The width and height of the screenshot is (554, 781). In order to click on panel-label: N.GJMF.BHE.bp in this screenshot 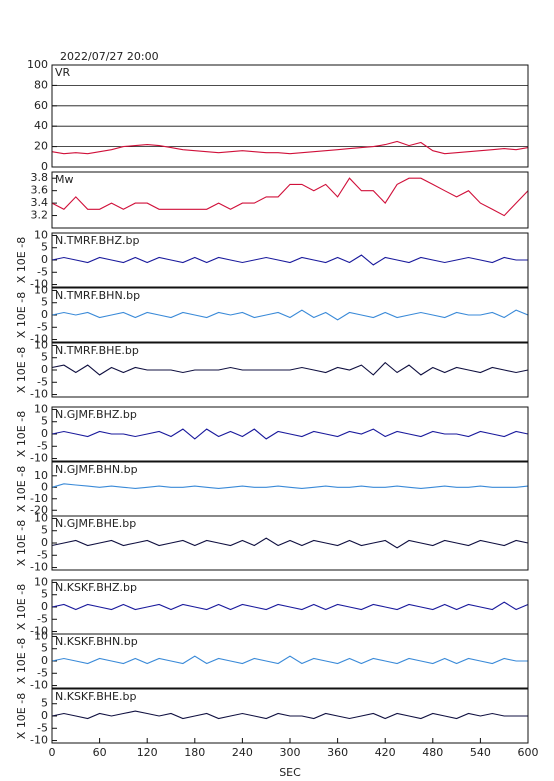, I will do `click(95, 523)`.